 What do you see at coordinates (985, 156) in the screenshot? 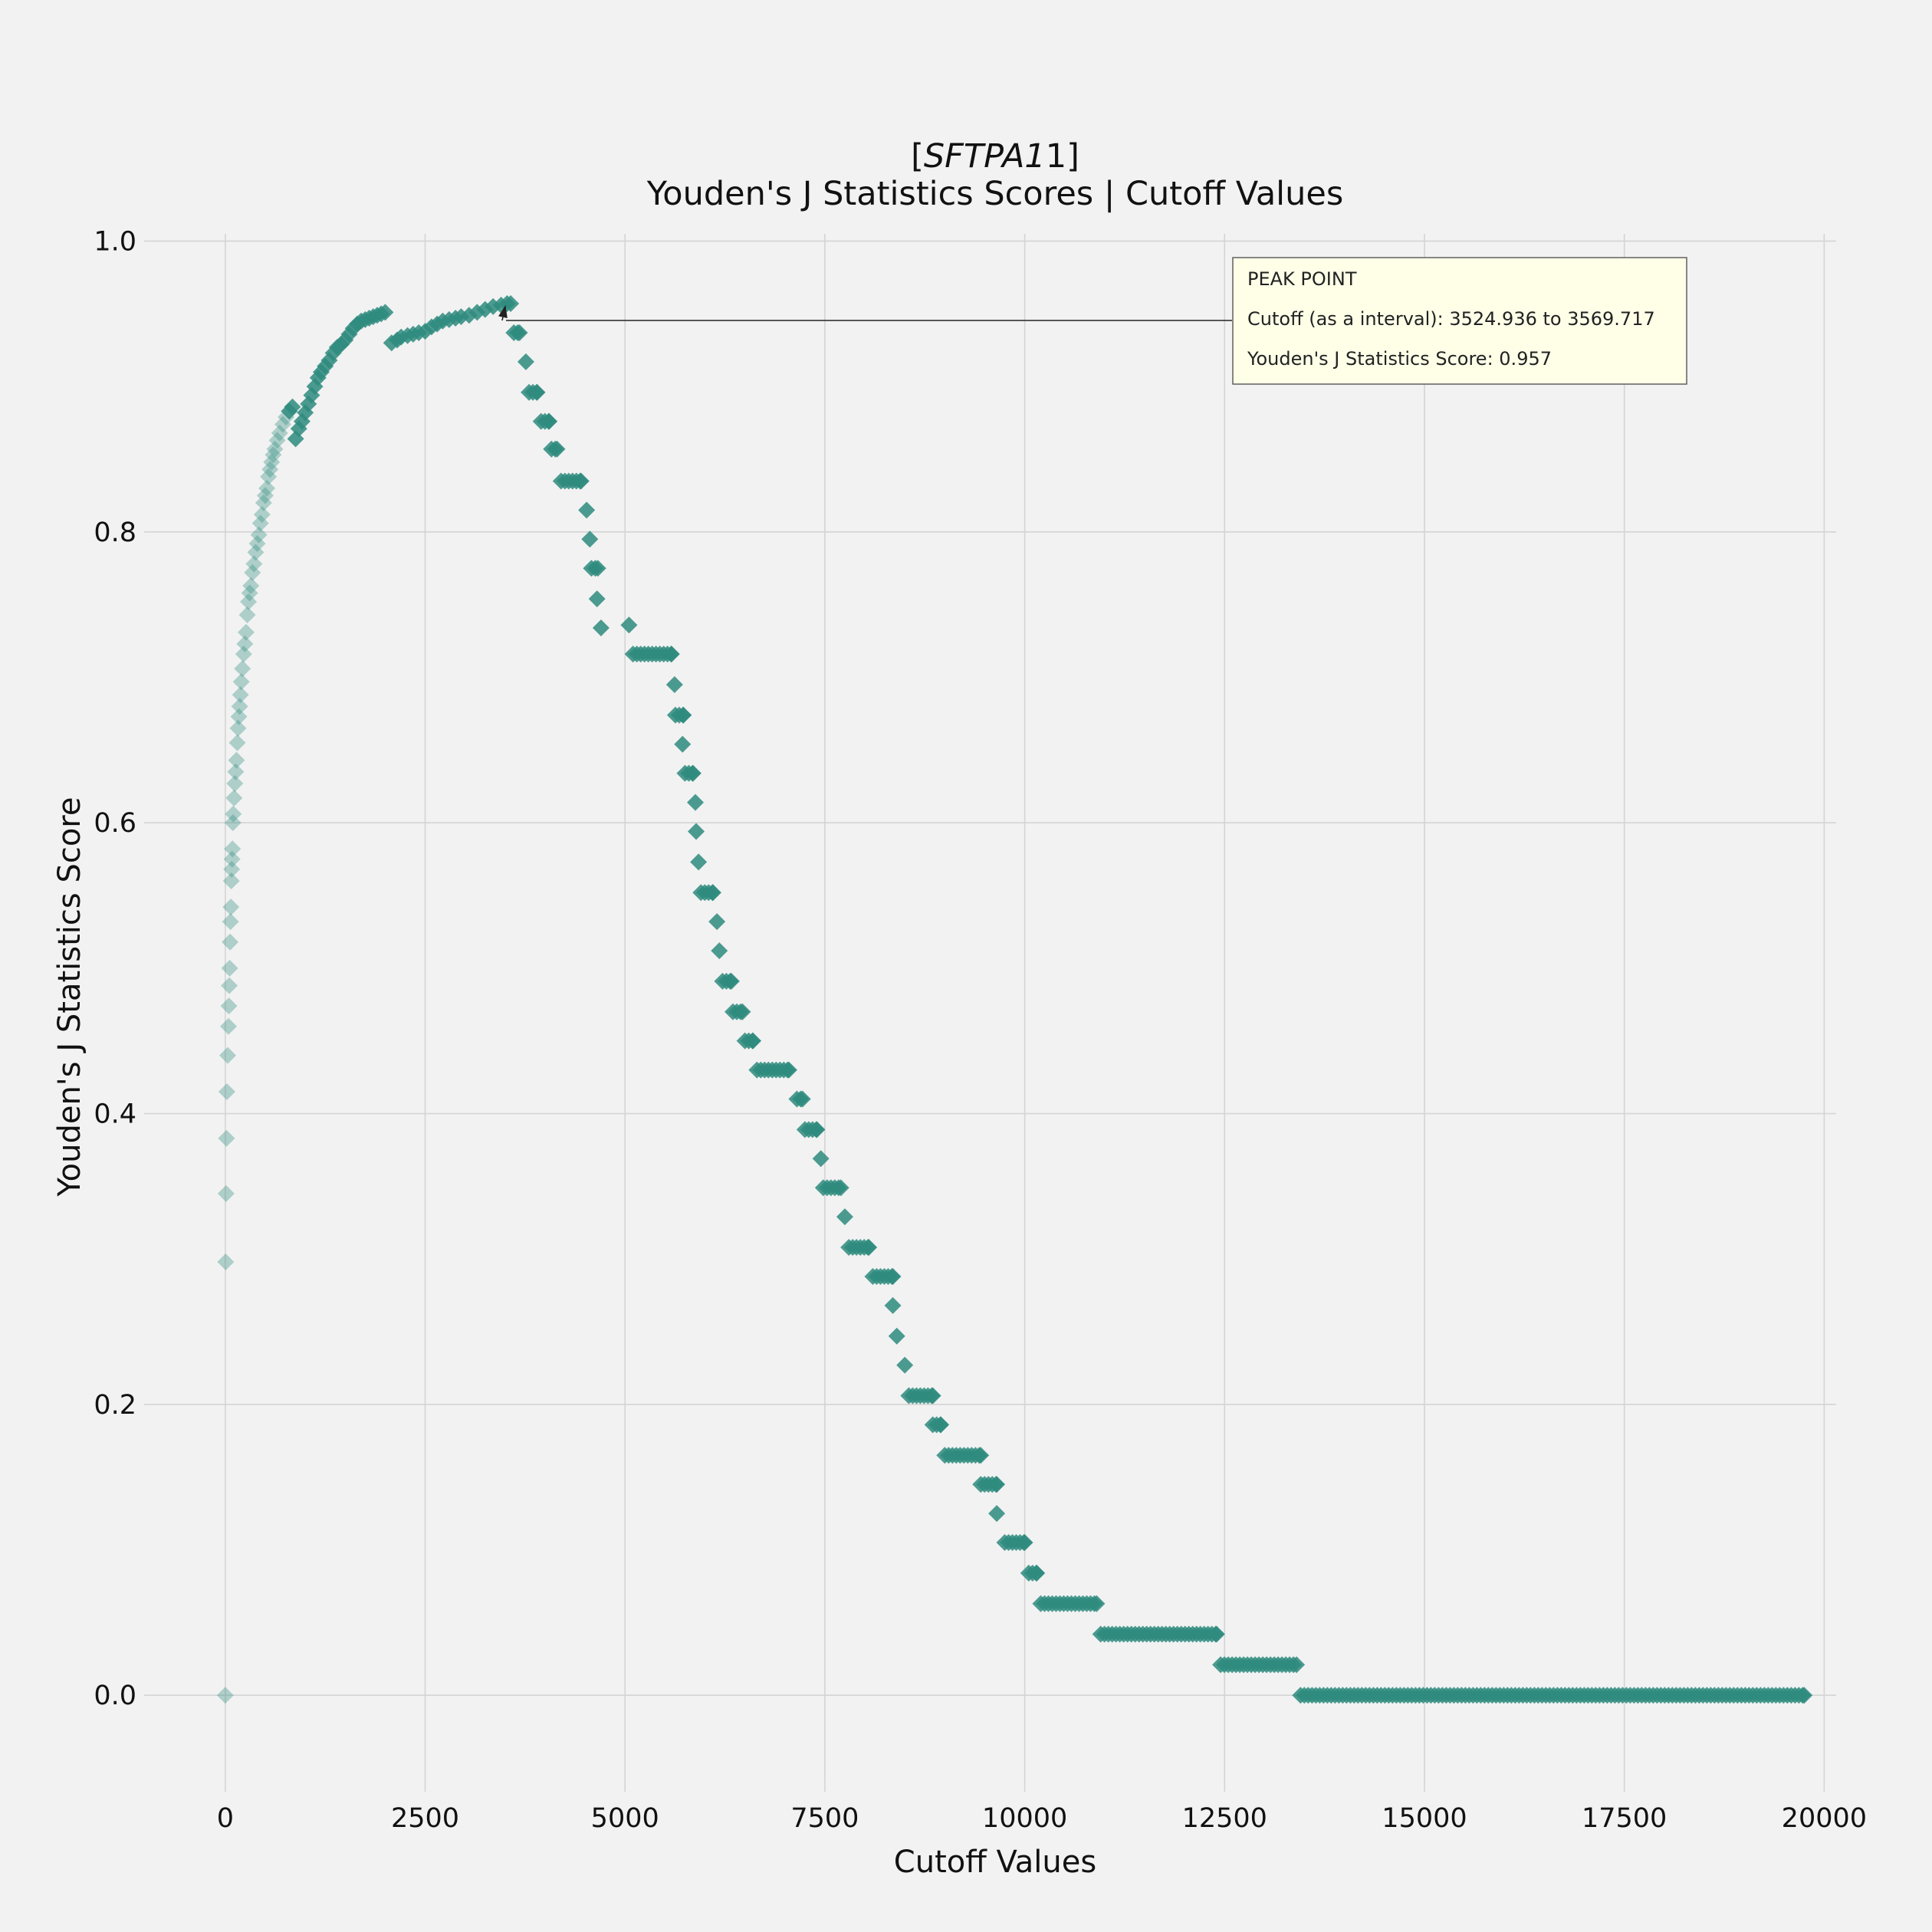
I see `title-gene: SFTPA1` at bounding box center [985, 156].